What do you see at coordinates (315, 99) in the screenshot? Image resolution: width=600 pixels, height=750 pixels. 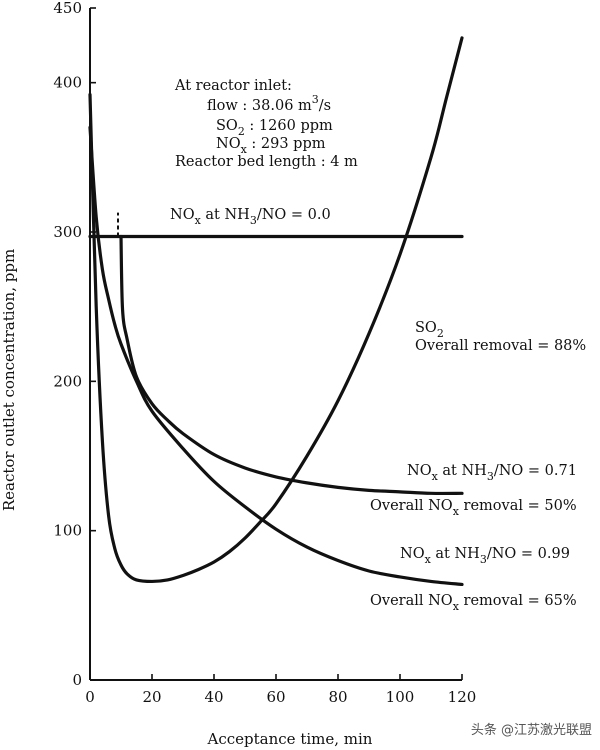 I see `flow-exp: 3` at bounding box center [315, 99].